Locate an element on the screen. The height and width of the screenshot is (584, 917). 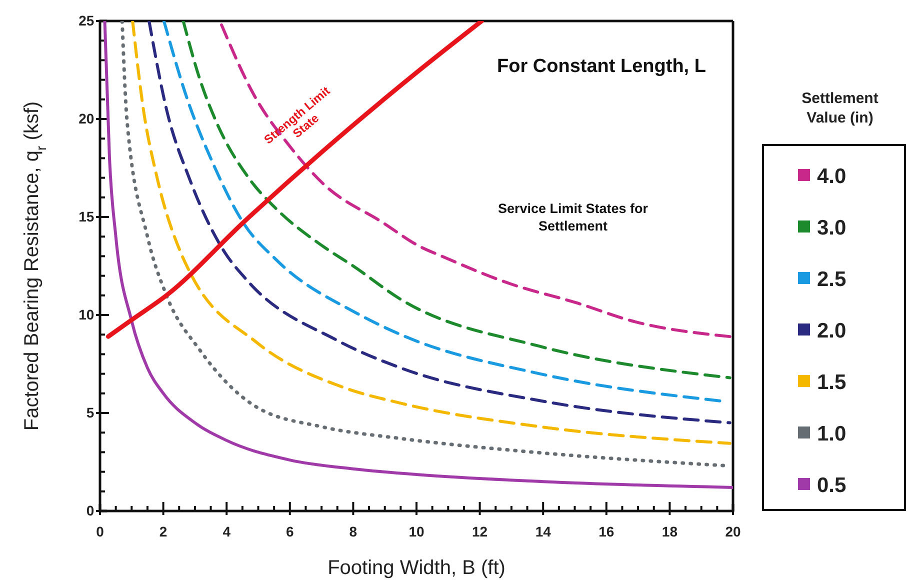
y-tick-label: 10 is located at coordinates (86, 314).